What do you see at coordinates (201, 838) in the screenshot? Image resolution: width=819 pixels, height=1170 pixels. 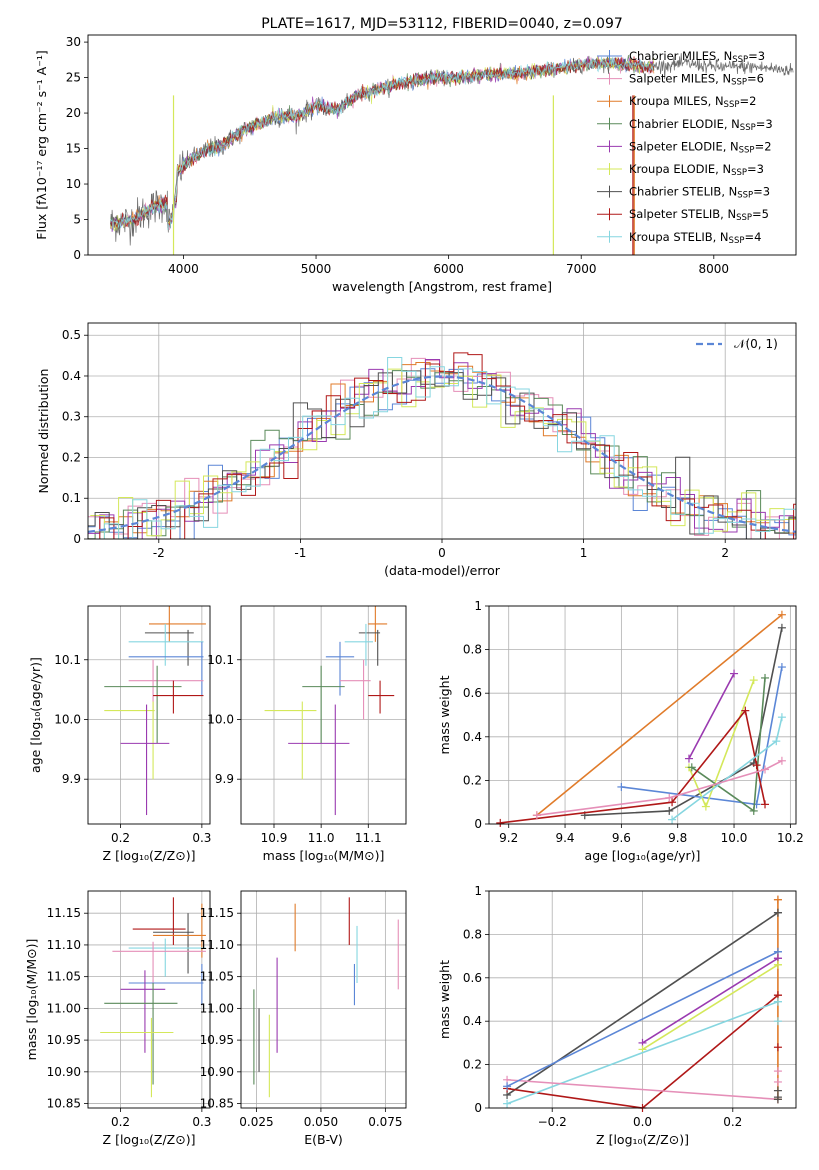 I see `x-tick-label: 0.3` at bounding box center [201, 838].